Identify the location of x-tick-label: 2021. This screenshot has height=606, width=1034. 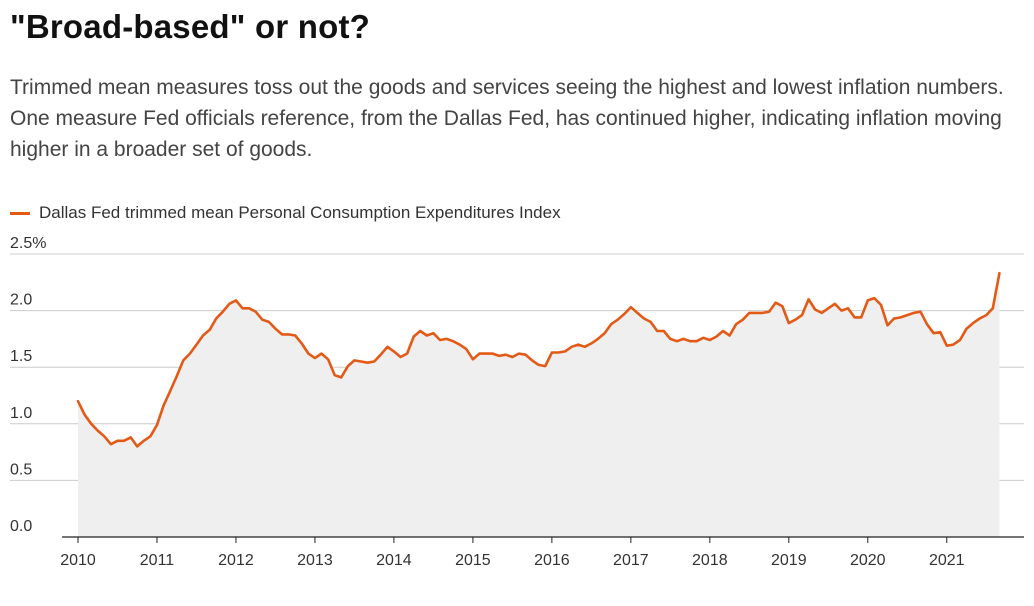
(947, 560).